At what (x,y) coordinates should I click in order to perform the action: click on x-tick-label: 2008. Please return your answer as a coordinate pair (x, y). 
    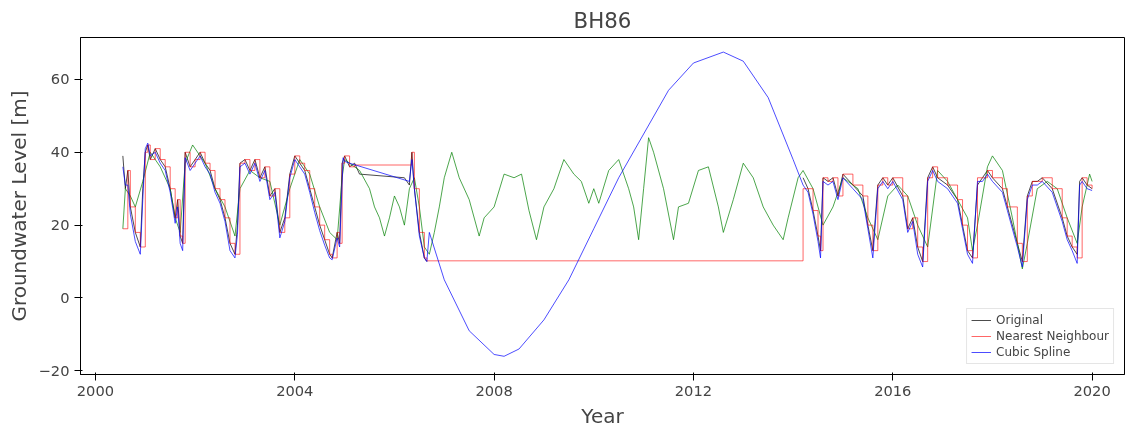
    Looking at the image, I should click on (494, 390).